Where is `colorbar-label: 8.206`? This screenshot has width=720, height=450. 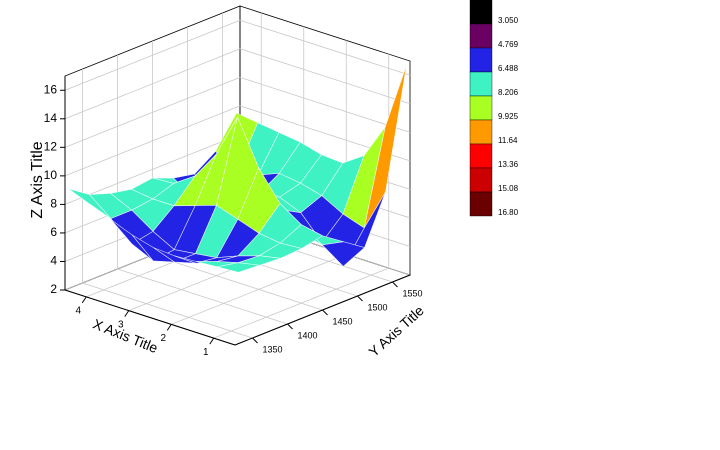
colorbar-label: 8.206 is located at coordinates (508, 92).